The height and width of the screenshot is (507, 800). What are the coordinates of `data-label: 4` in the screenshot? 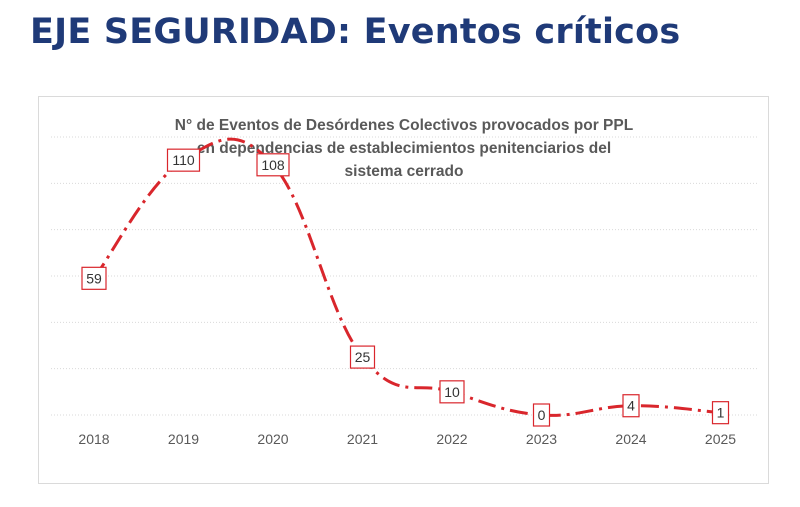 It's located at (631, 406).